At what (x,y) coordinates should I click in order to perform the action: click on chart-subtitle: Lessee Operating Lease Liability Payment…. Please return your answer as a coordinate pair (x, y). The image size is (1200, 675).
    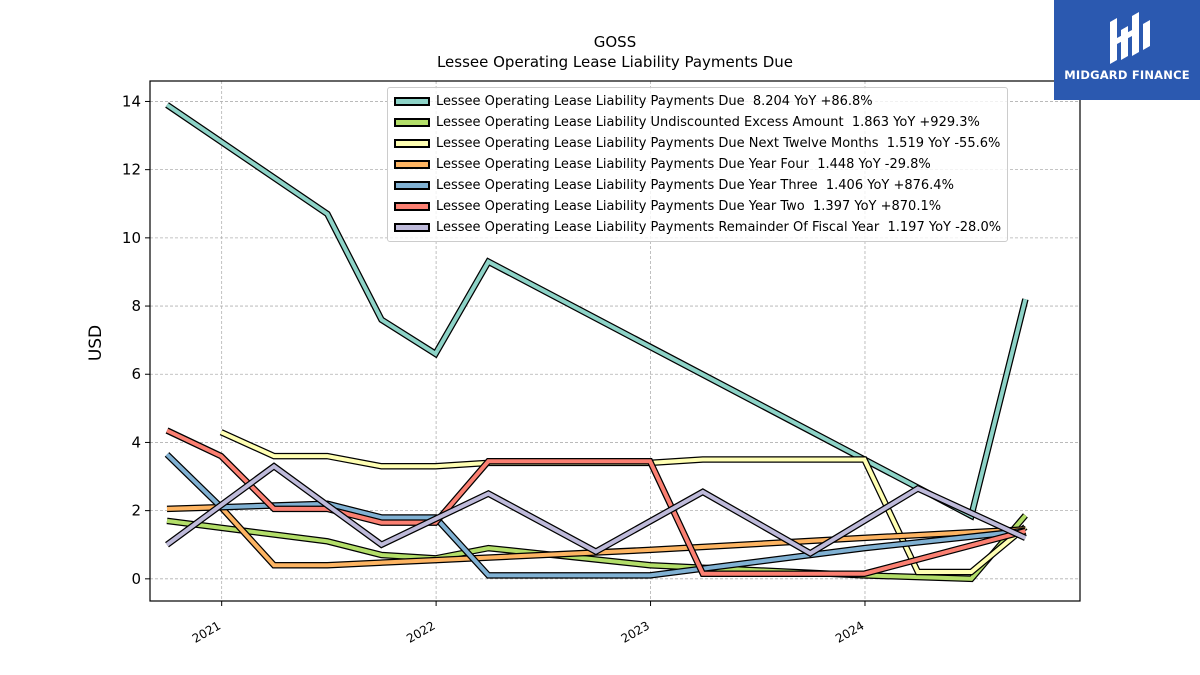
    Looking at the image, I should click on (615, 62).